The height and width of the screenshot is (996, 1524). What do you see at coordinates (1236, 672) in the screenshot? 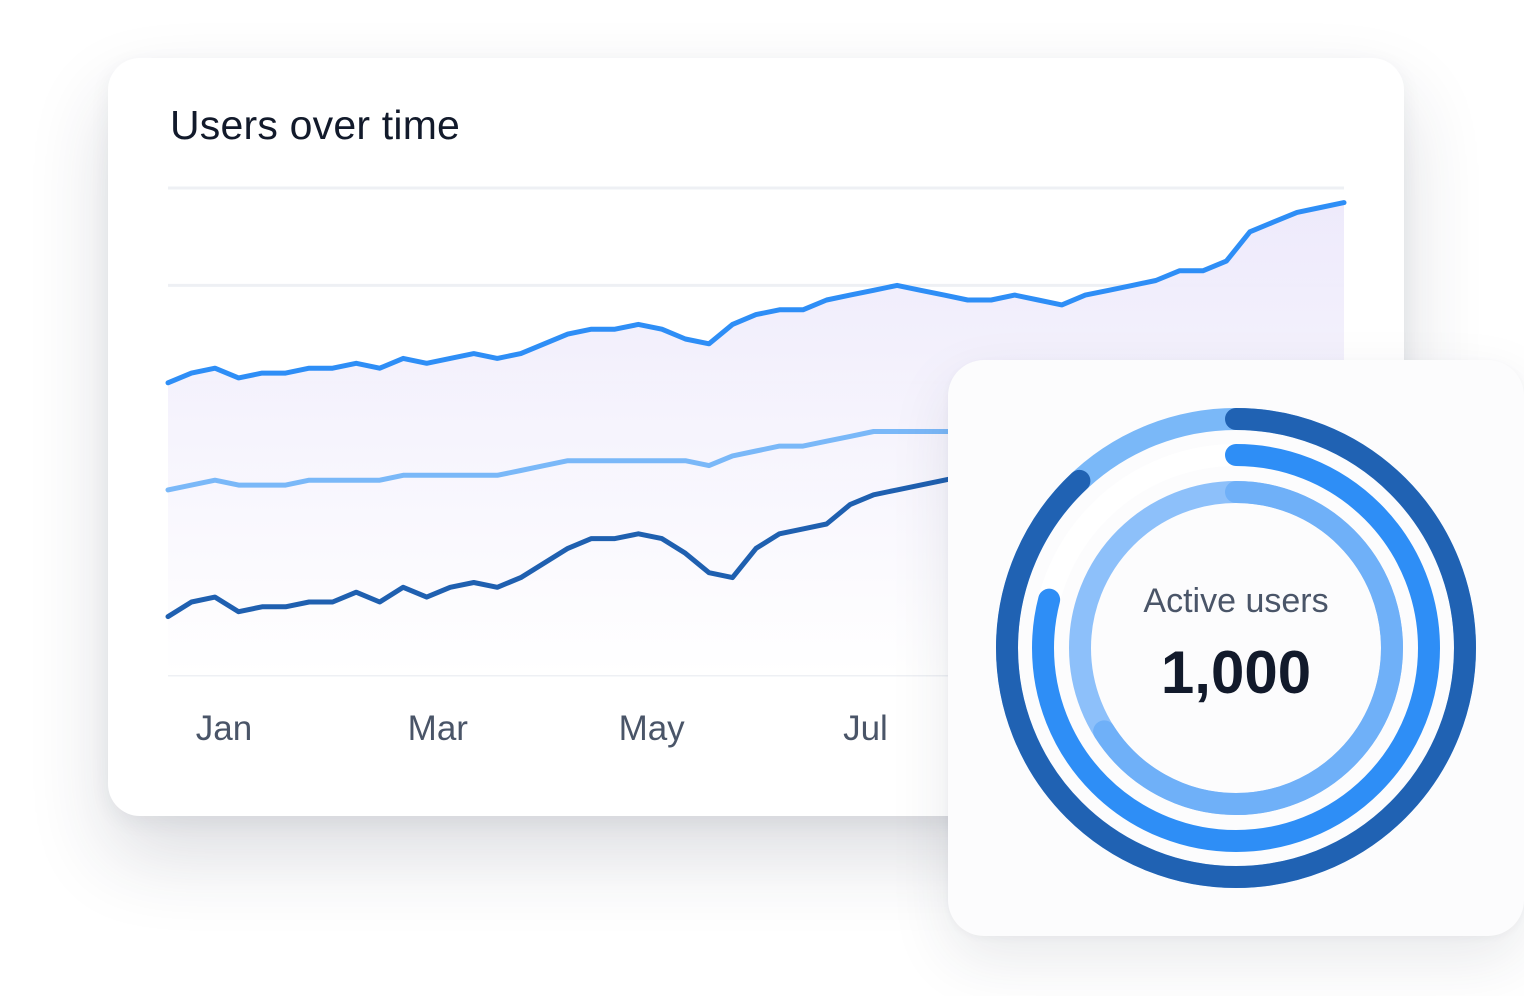
I see `active-users-value: 1,000` at bounding box center [1236, 672].